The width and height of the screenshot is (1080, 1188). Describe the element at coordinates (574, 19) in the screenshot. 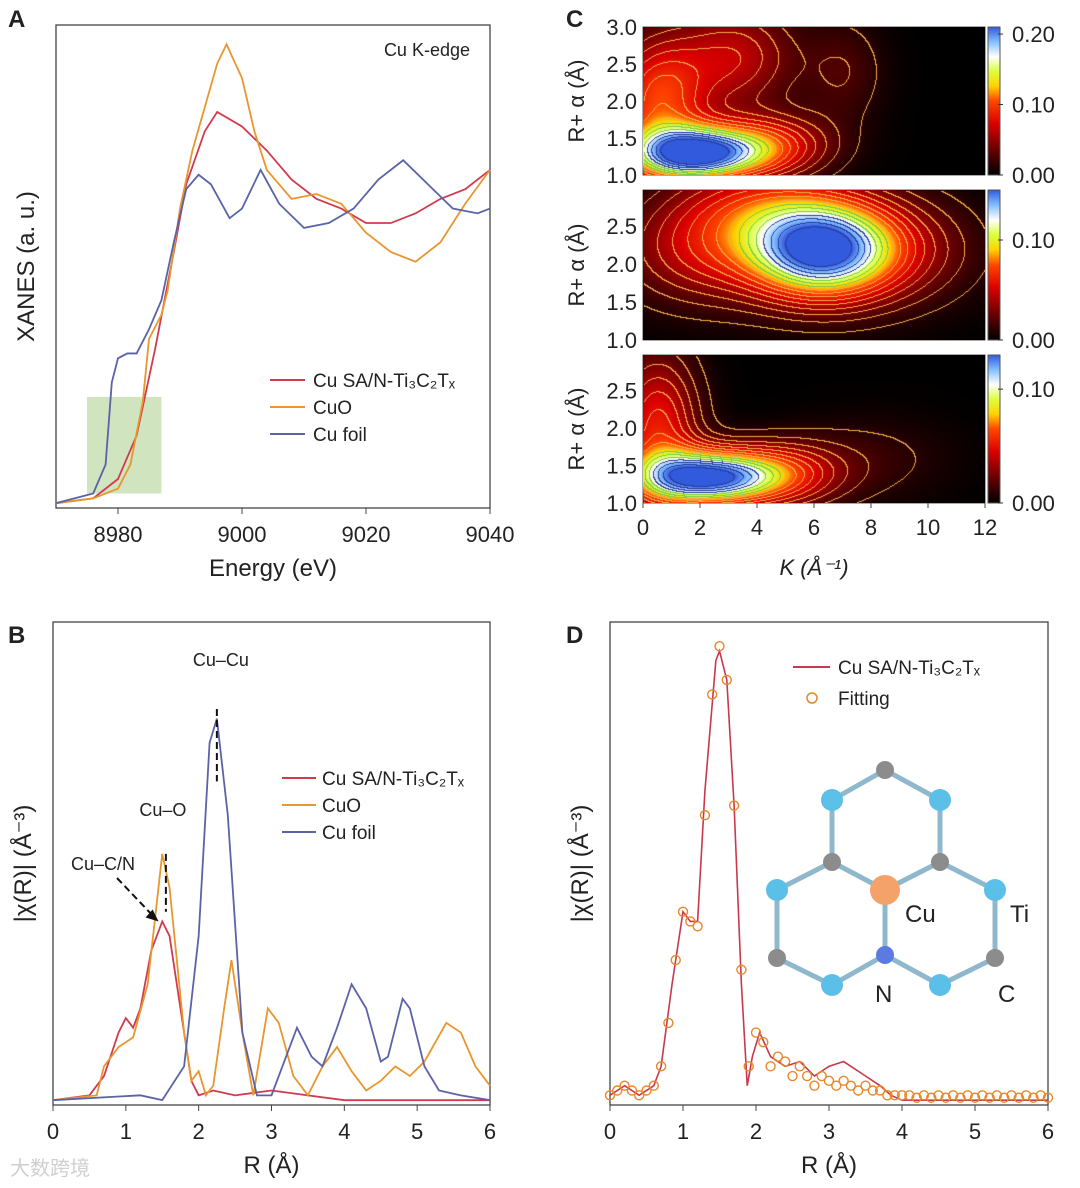

I see `panel-label-C: C` at that location.